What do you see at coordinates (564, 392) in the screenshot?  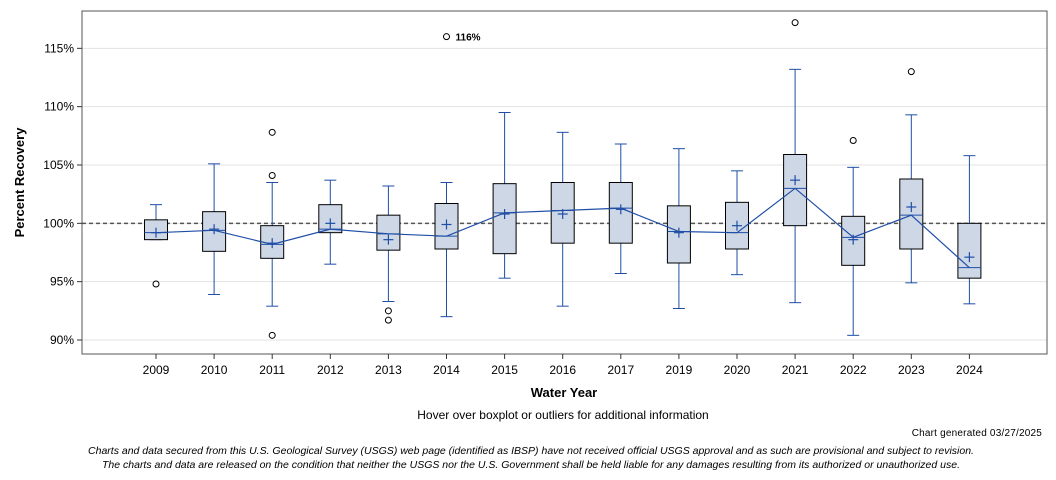 I see `x-axis-label: Water Year` at bounding box center [564, 392].